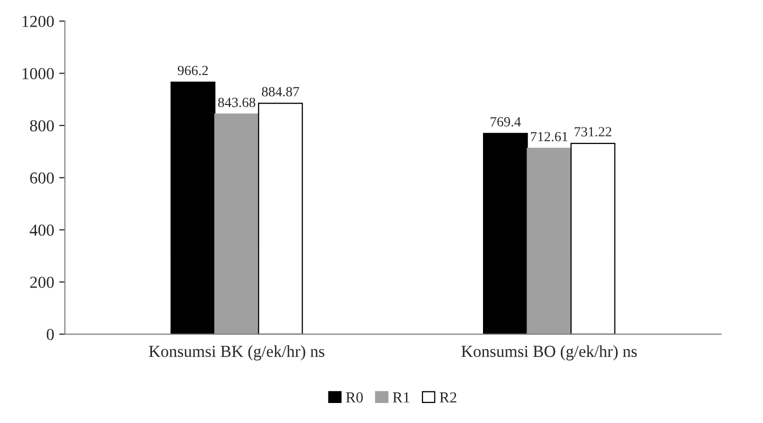 The height and width of the screenshot is (423, 763). What do you see at coordinates (505, 122) in the screenshot?
I see `data-label: 769.4` at bounding box center [505, 122].